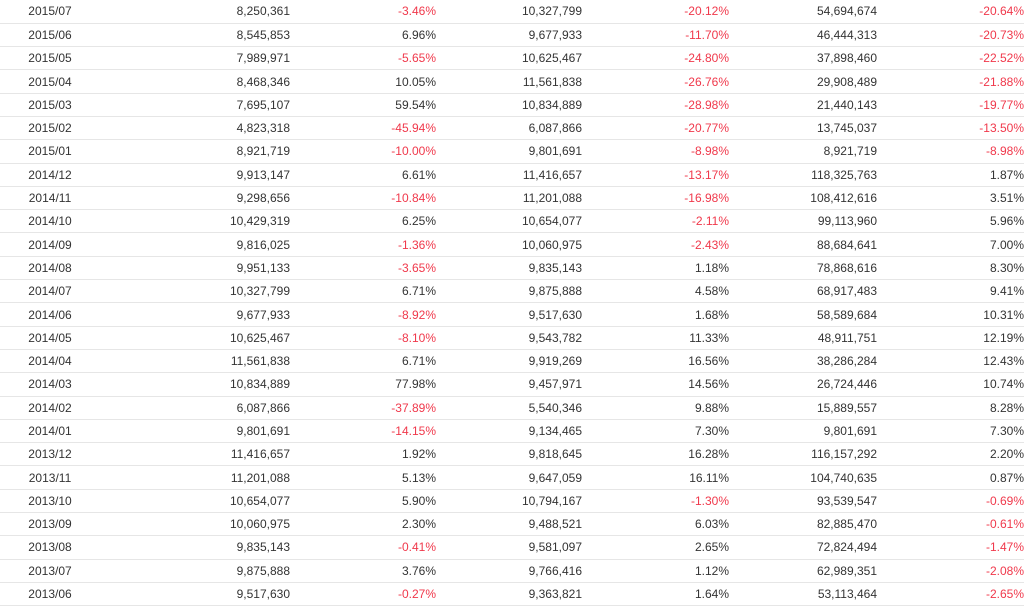  What do you see at coordinates (363, 12) in the screenshot?
I see `mom-change-cell: -3.46%` at bounding box center [363, 12].